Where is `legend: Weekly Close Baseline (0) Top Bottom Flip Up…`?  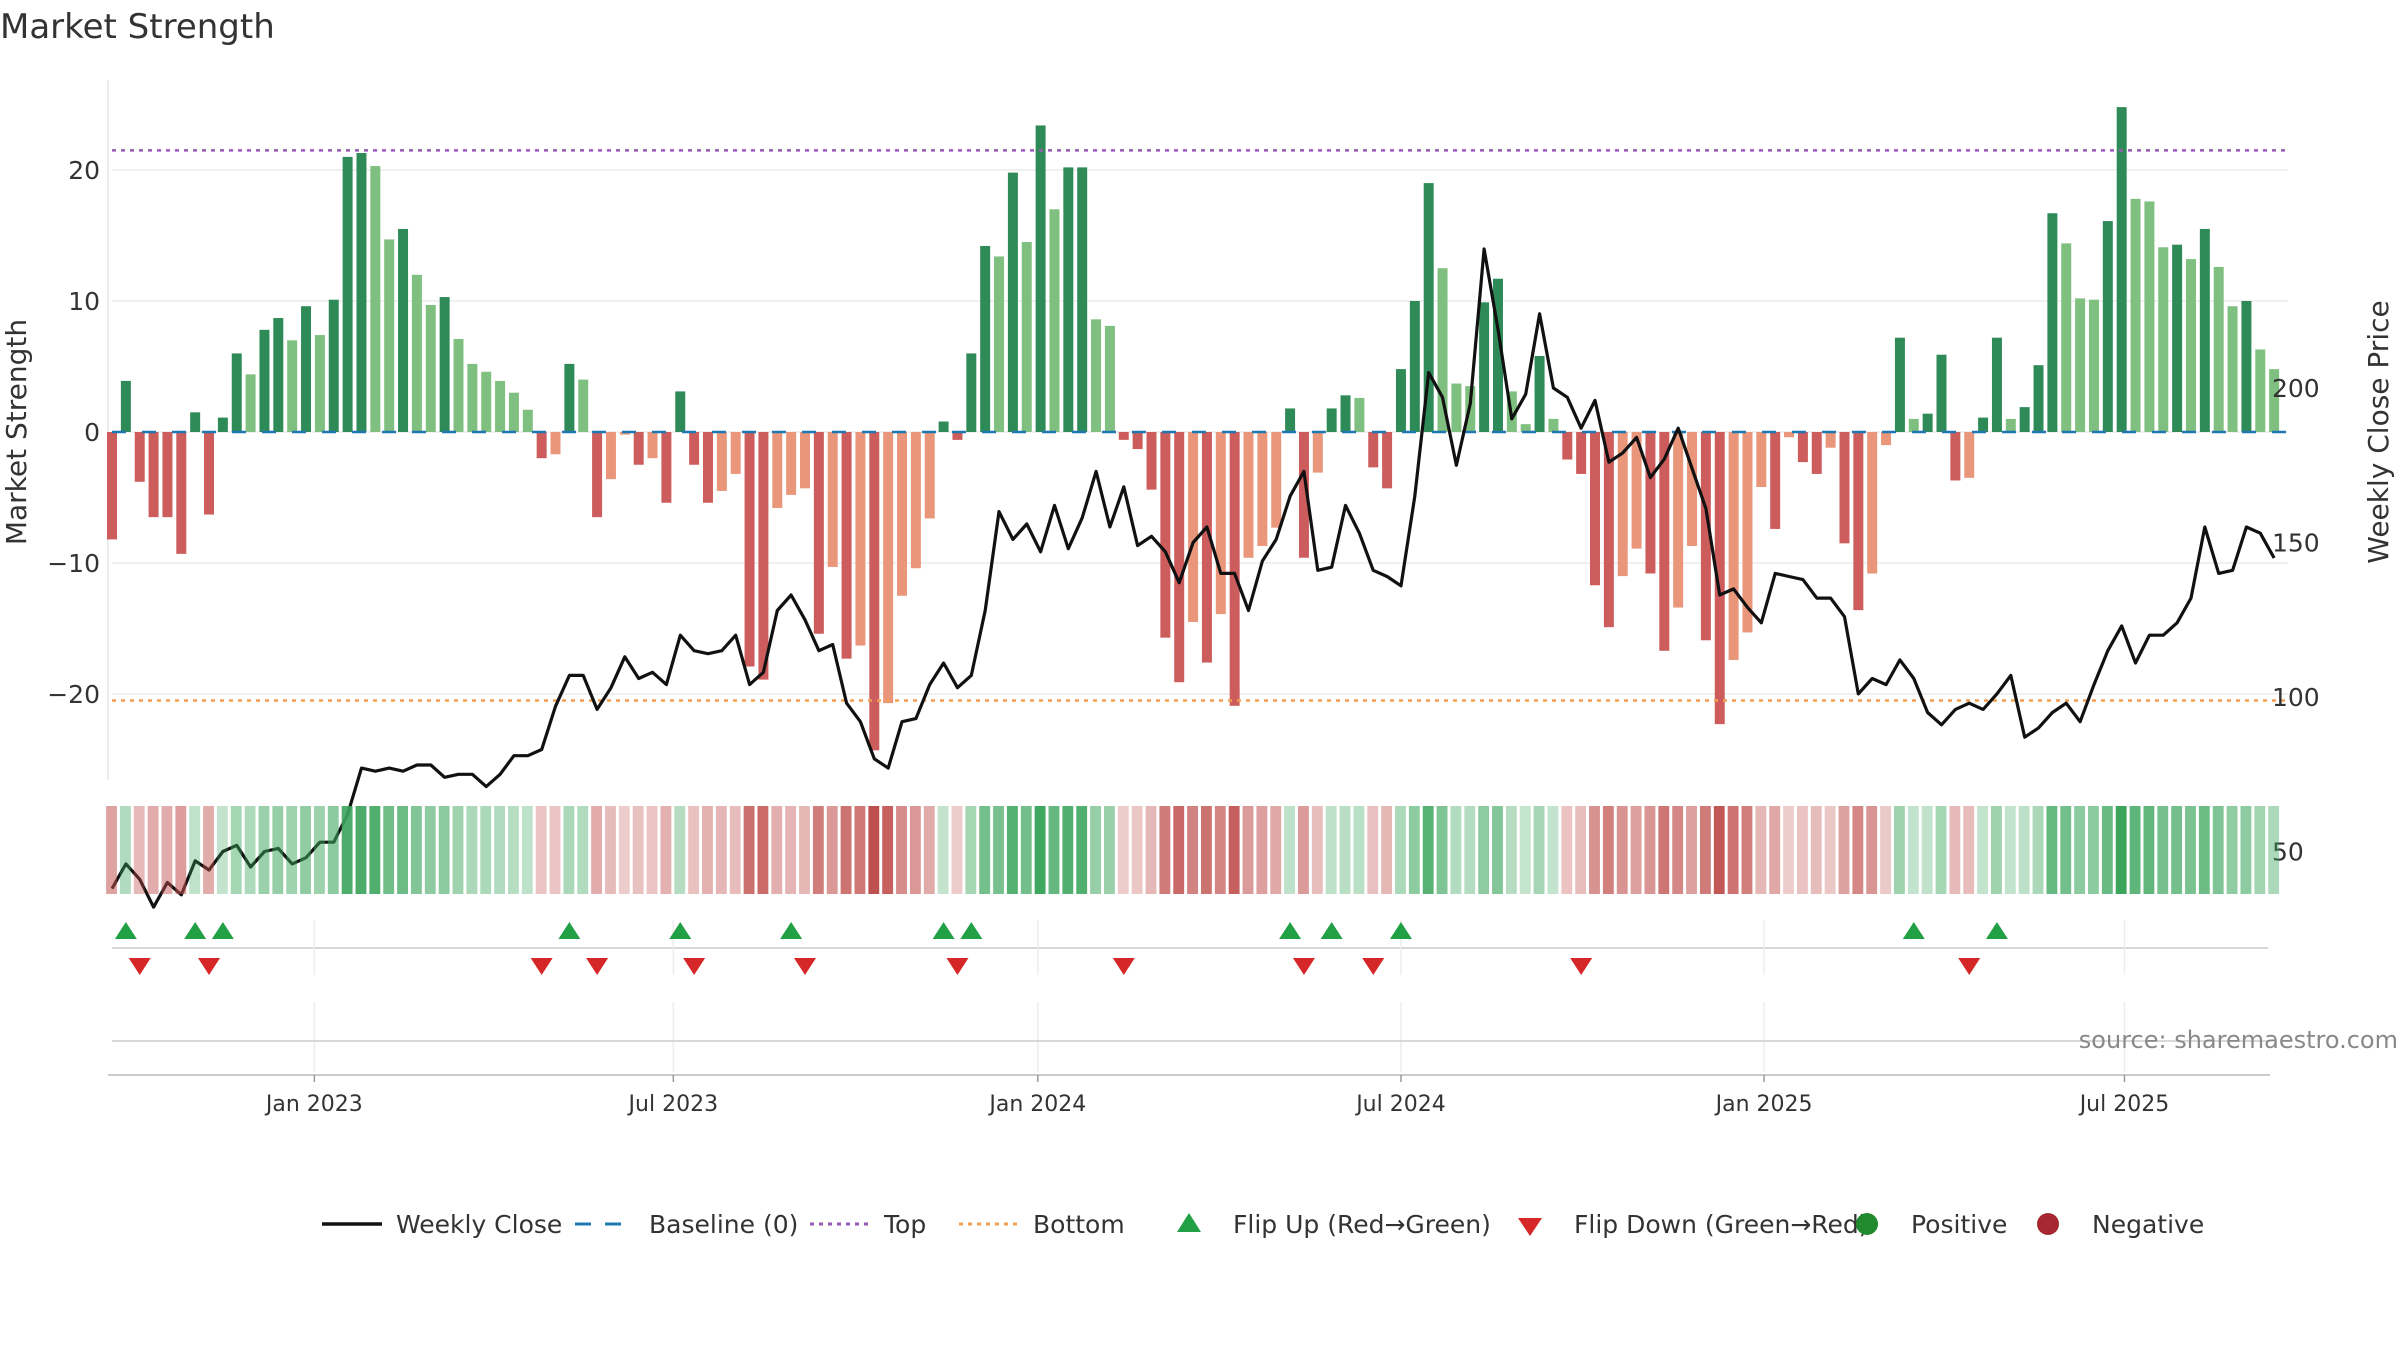
legend: Weekly Close Baseline (0) Top Bottom Flip Up… is located at coordinates (1263, 1224).